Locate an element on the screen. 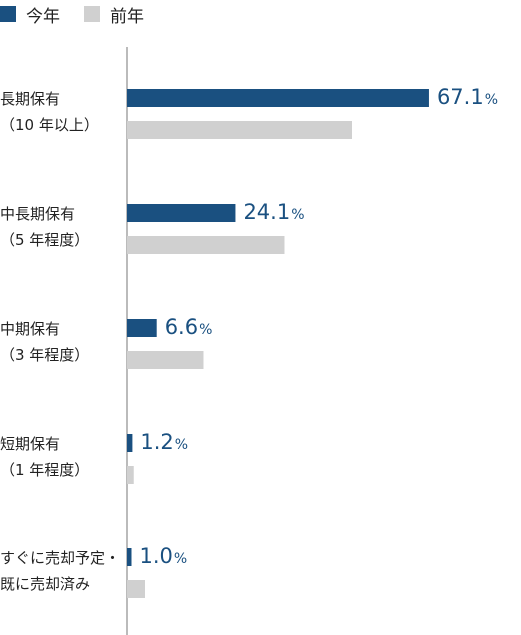 This screenshot has height=635, width=521. category-label-4: 短期保有 （1 年程度） is located at coordinates (44, 457).